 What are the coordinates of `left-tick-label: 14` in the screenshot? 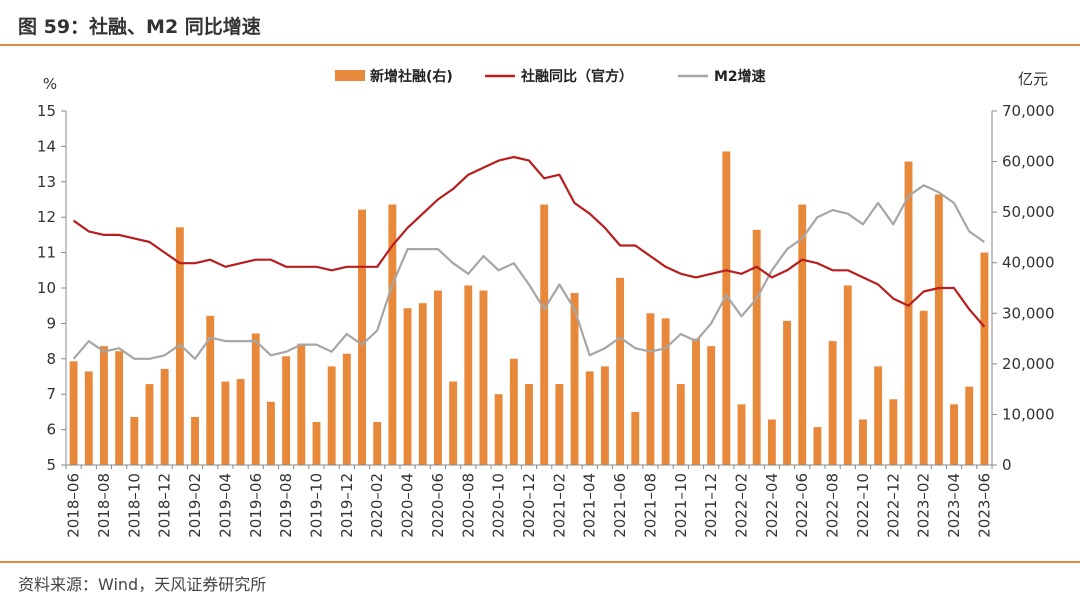 It's located at (46, 146).